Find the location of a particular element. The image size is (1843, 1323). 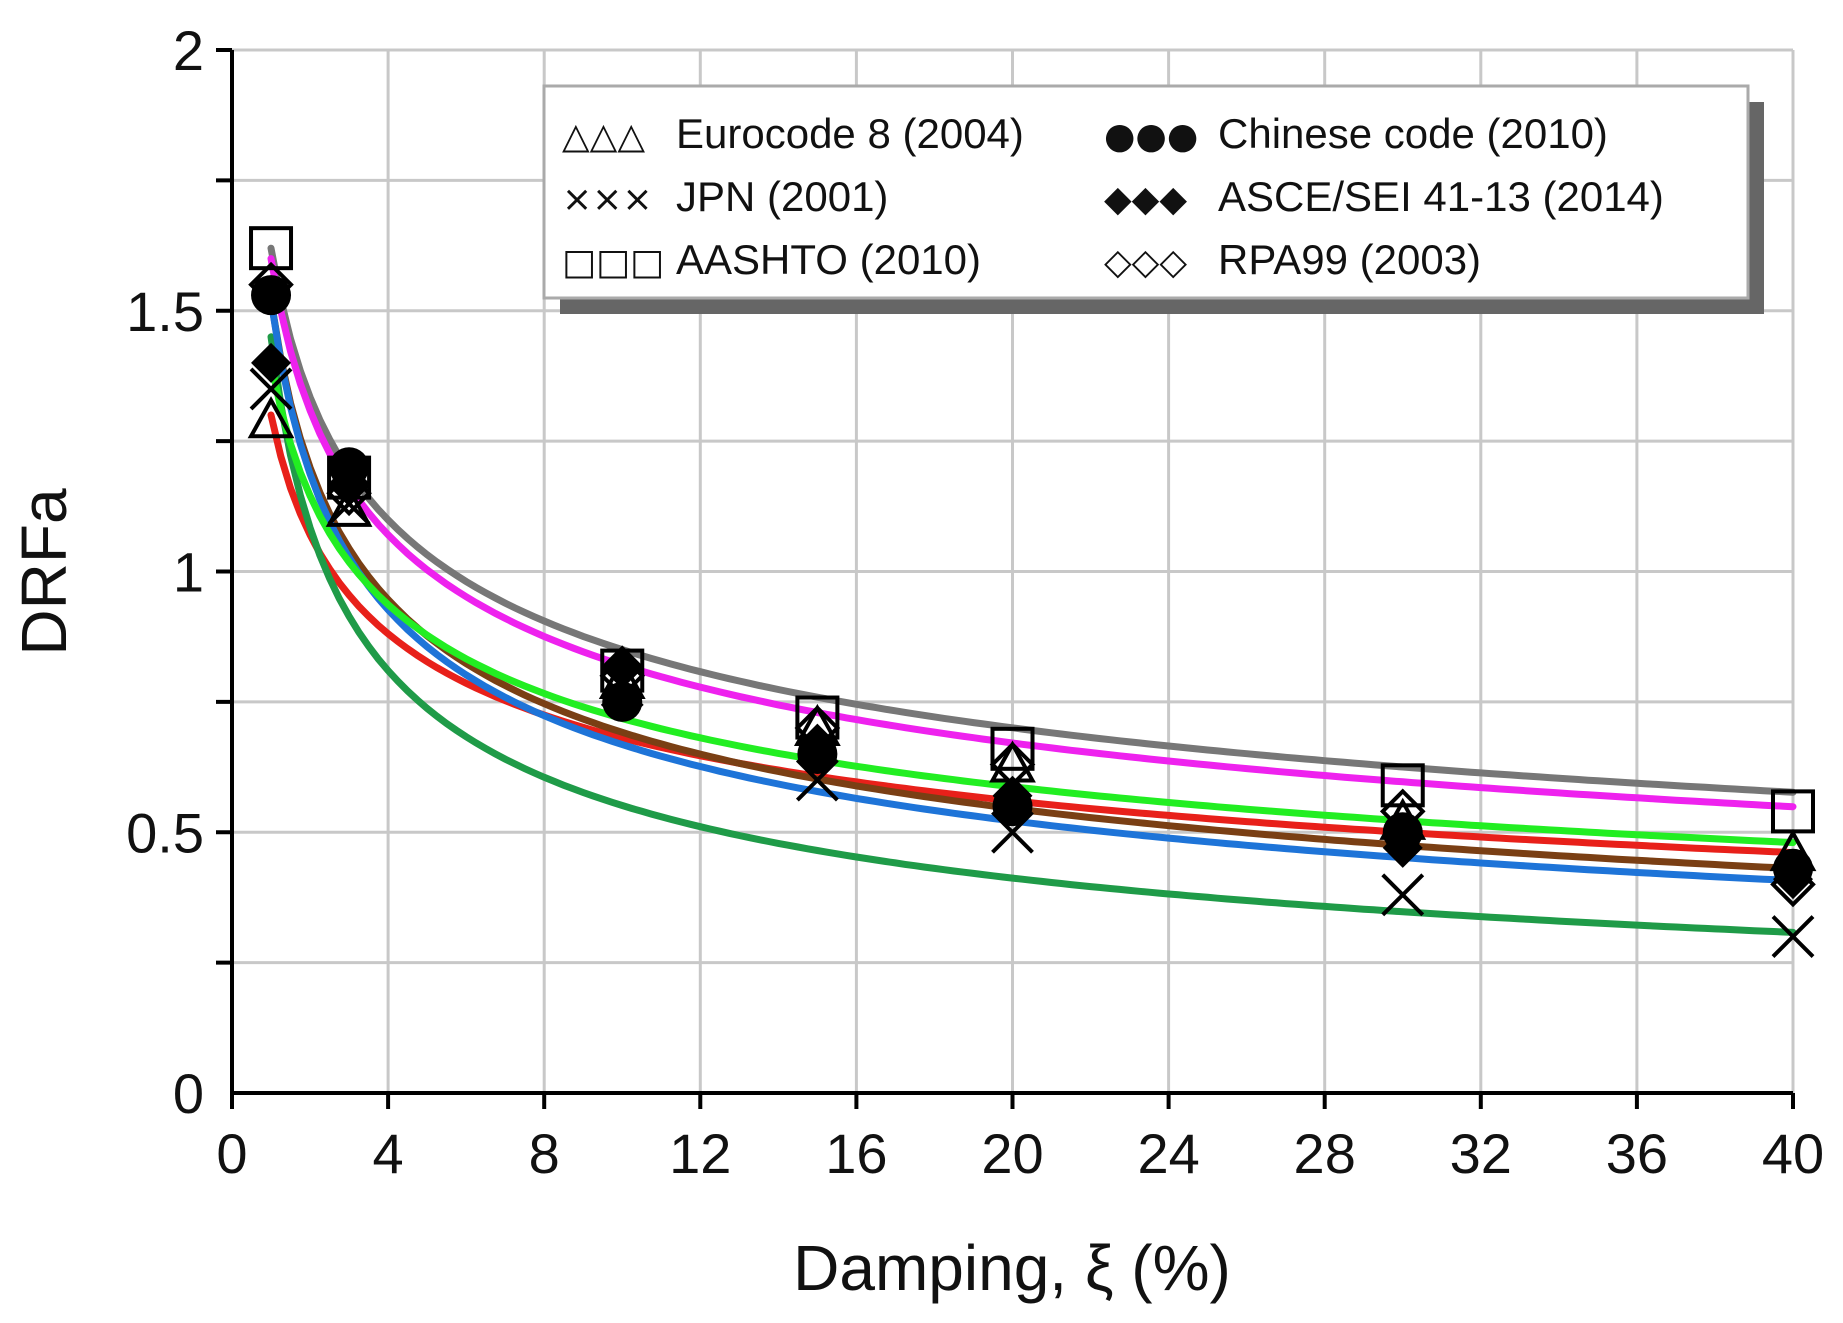

y-tick-label: 0 is located at coordinates (188, 1093).